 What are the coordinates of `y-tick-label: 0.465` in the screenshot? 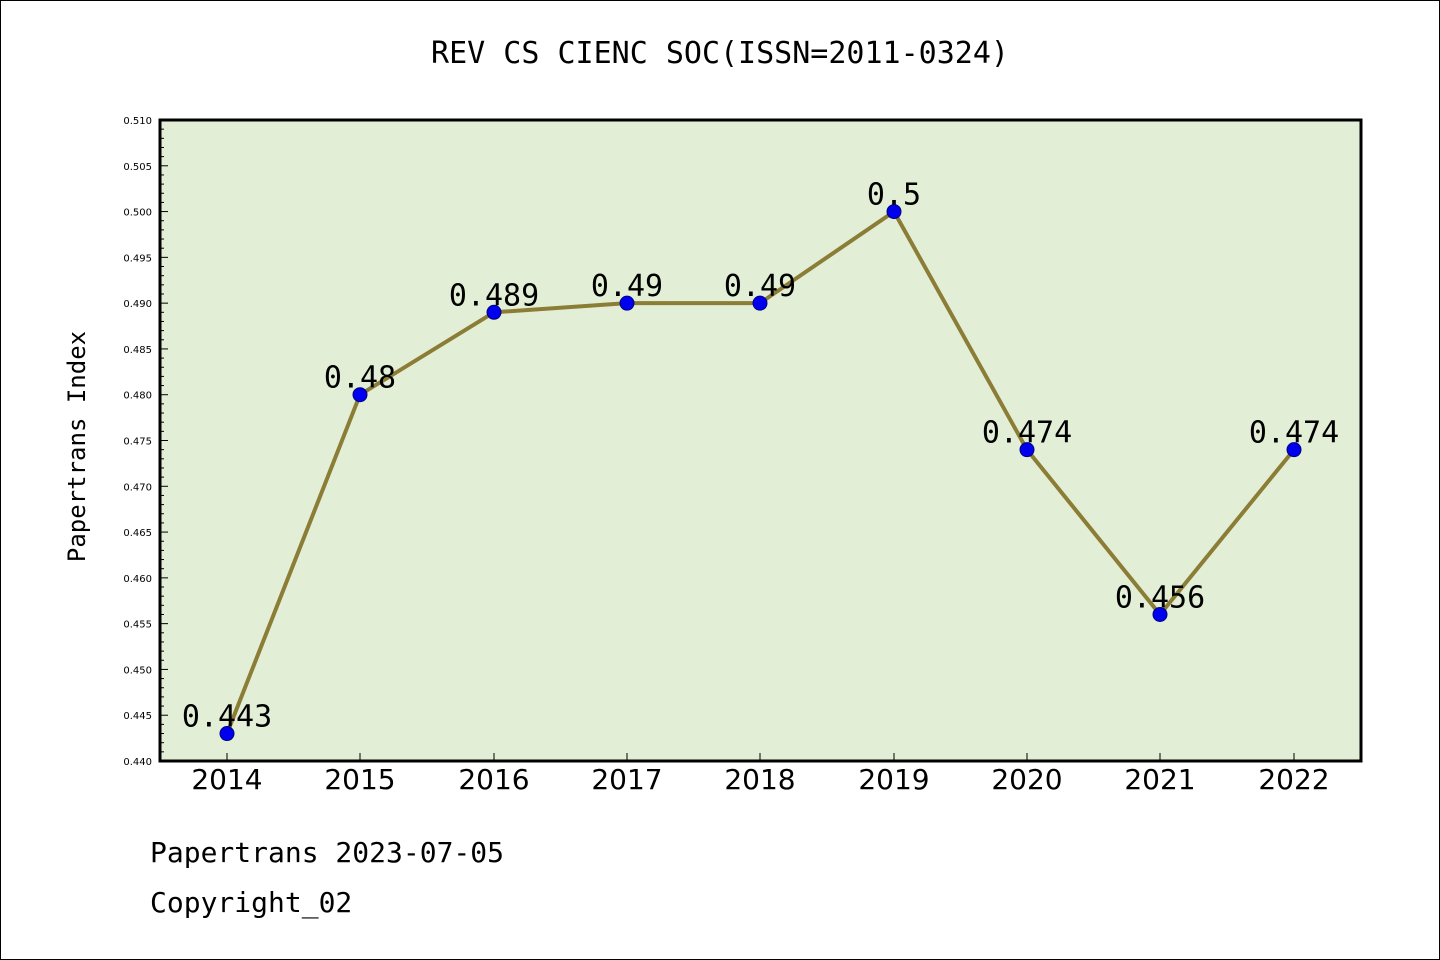 It's located at (137, 533).